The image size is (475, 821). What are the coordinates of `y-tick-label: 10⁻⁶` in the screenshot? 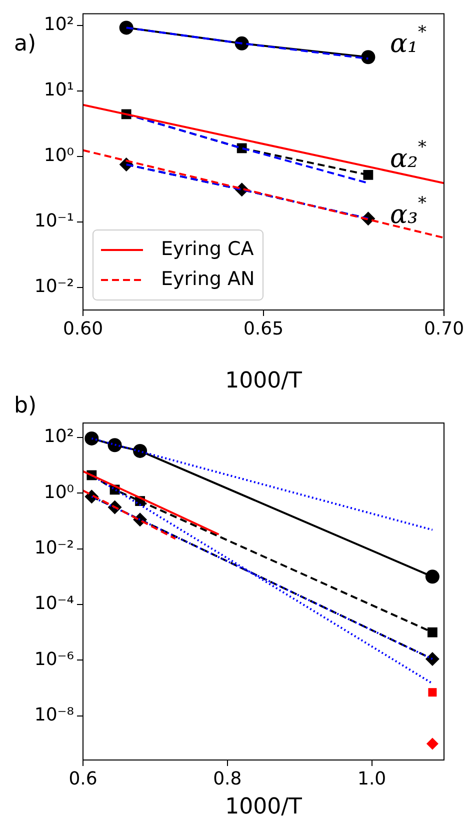 It's located at (54, 659).